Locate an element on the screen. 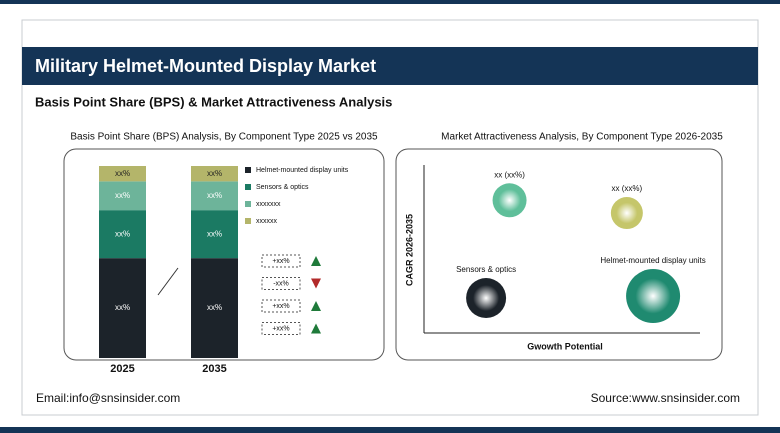 The height and width of the screenshot is (433, 780). change-label: -xx% is located at coordinates (281, 283).